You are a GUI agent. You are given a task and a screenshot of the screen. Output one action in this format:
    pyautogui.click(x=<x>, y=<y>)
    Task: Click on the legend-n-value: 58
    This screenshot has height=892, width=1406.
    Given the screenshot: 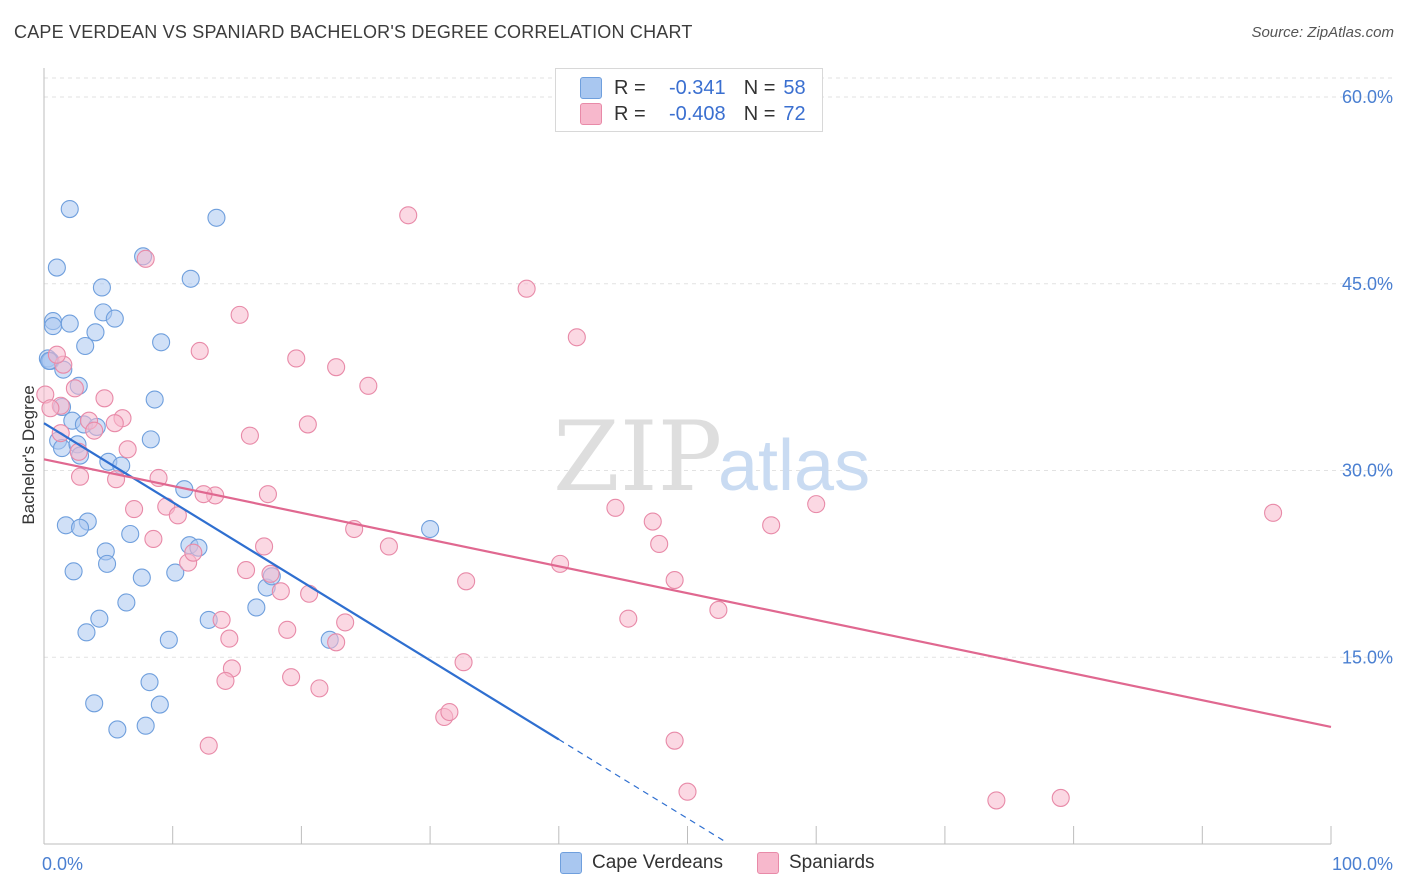 What is the action you would take?
    pyautogui.click(x=794, y=87)
    